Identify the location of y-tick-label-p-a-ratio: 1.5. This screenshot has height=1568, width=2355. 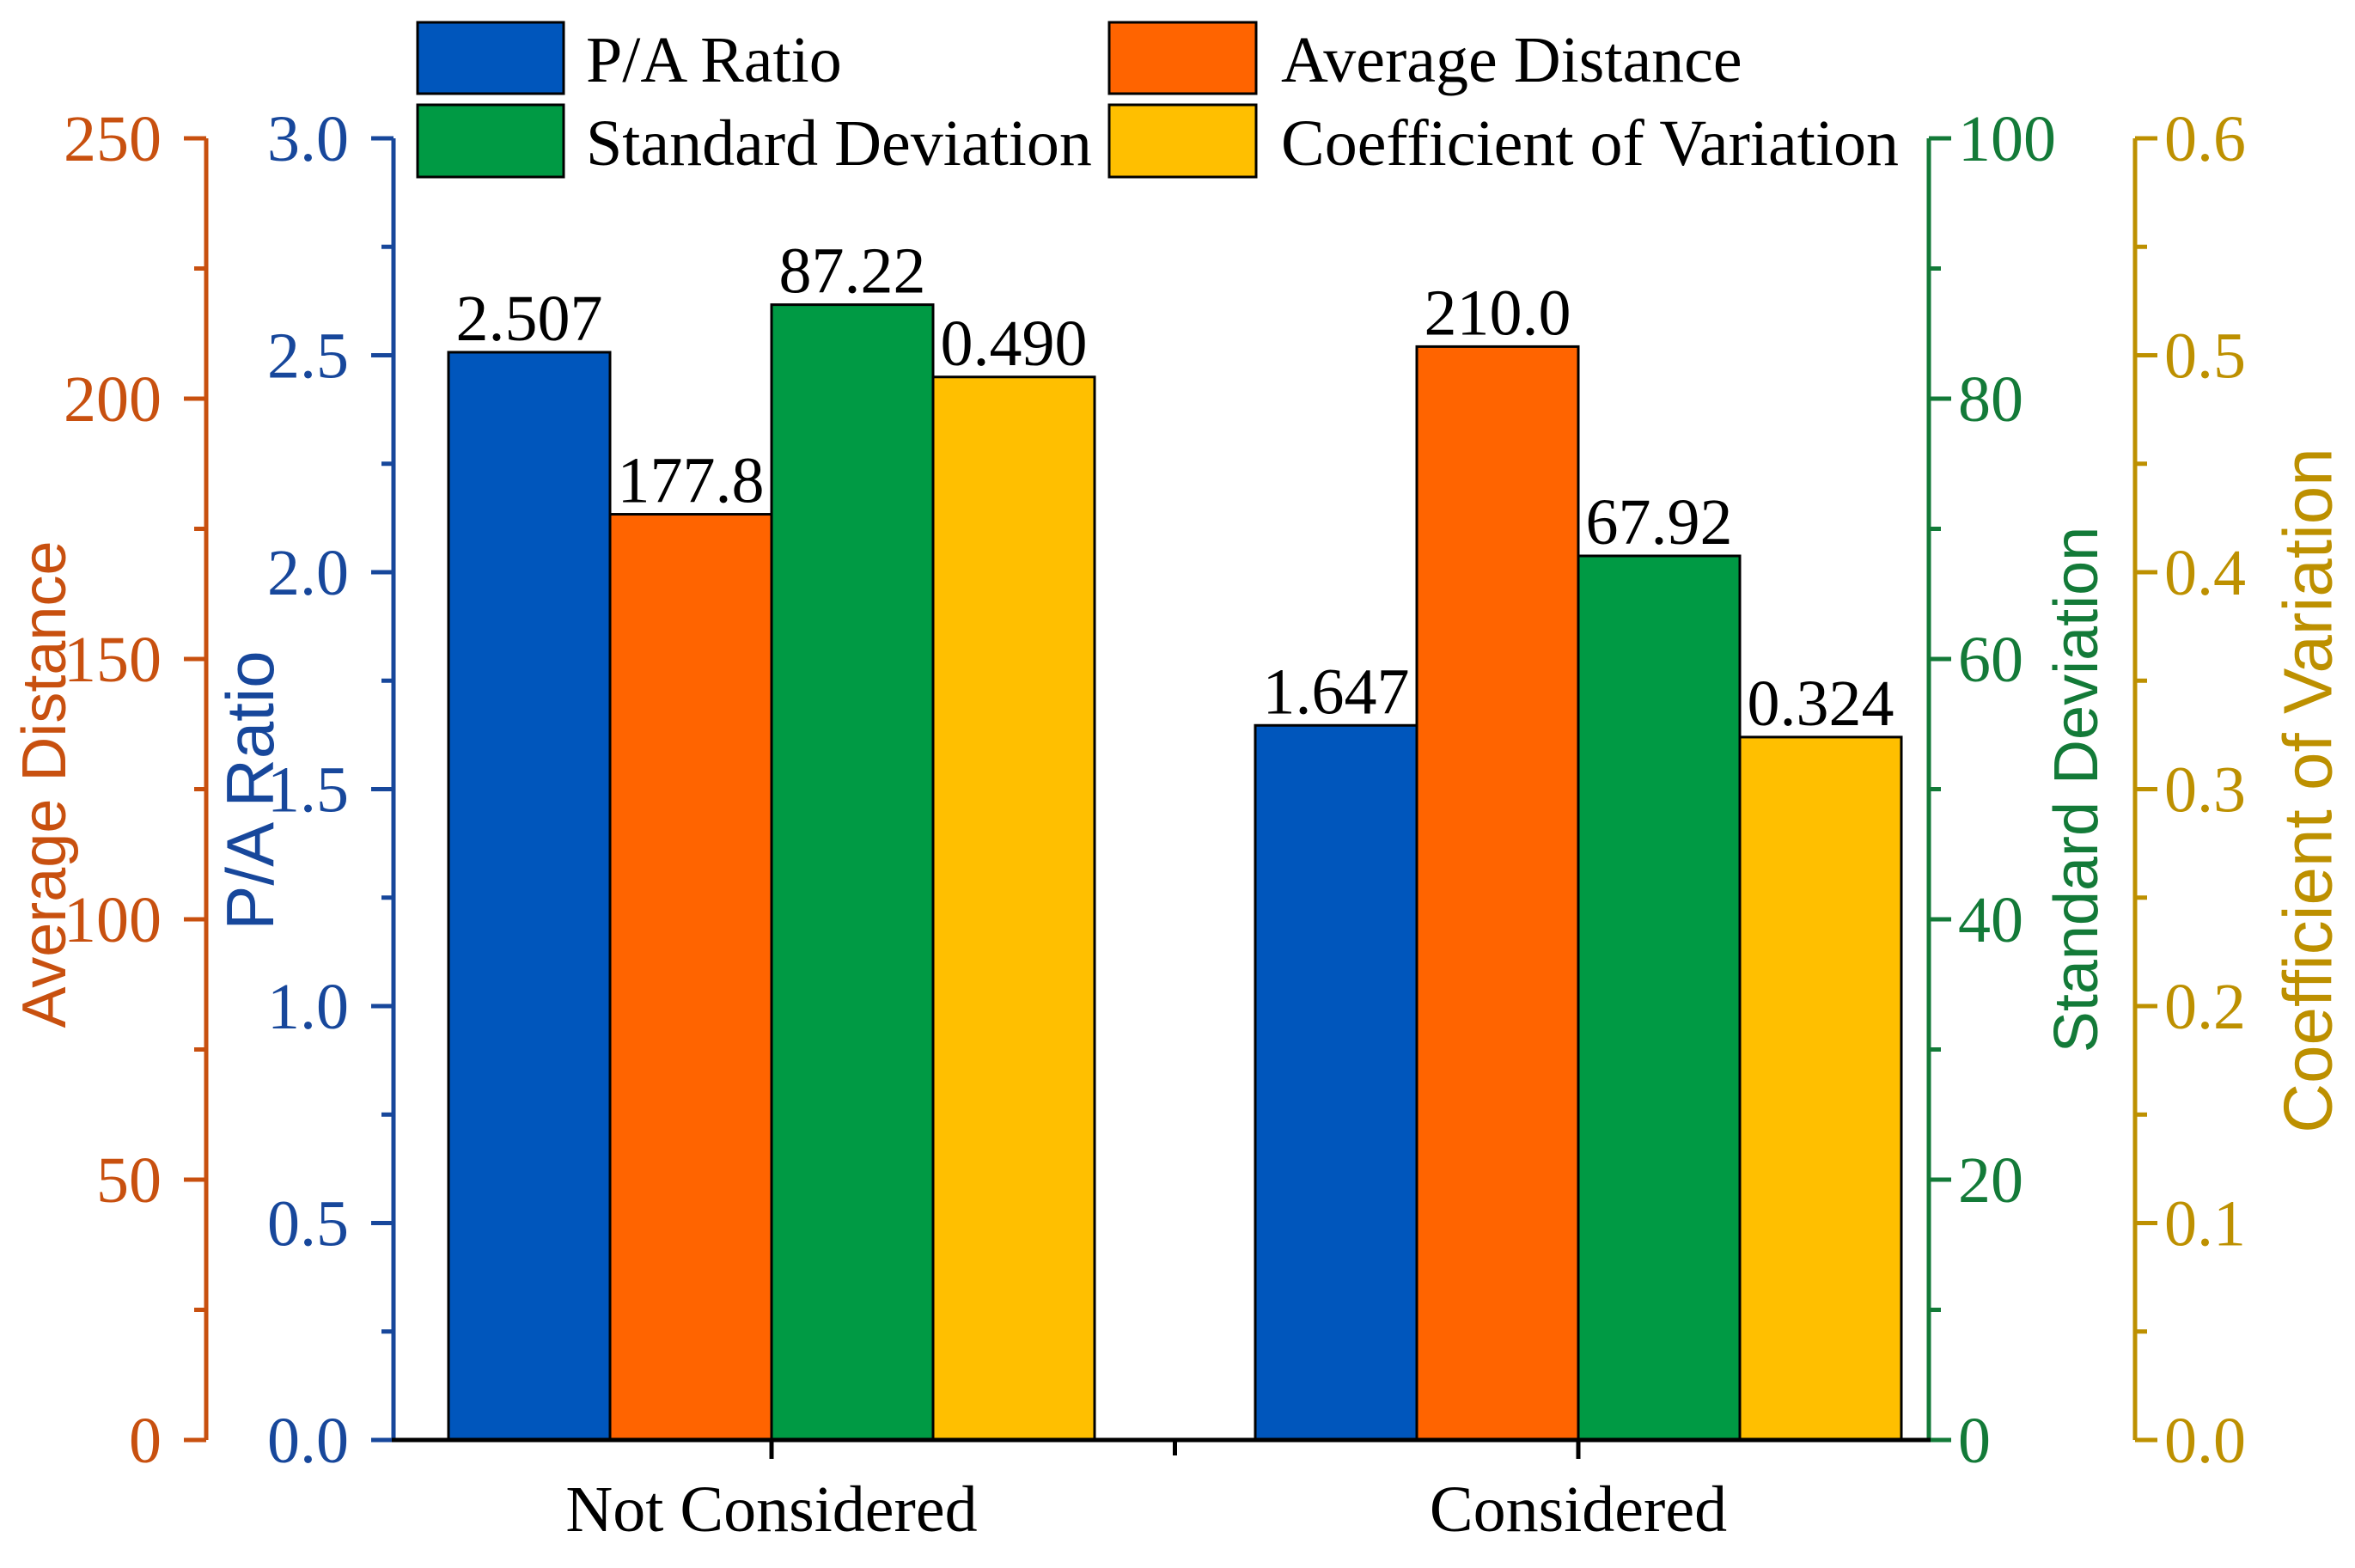
(308, 790).